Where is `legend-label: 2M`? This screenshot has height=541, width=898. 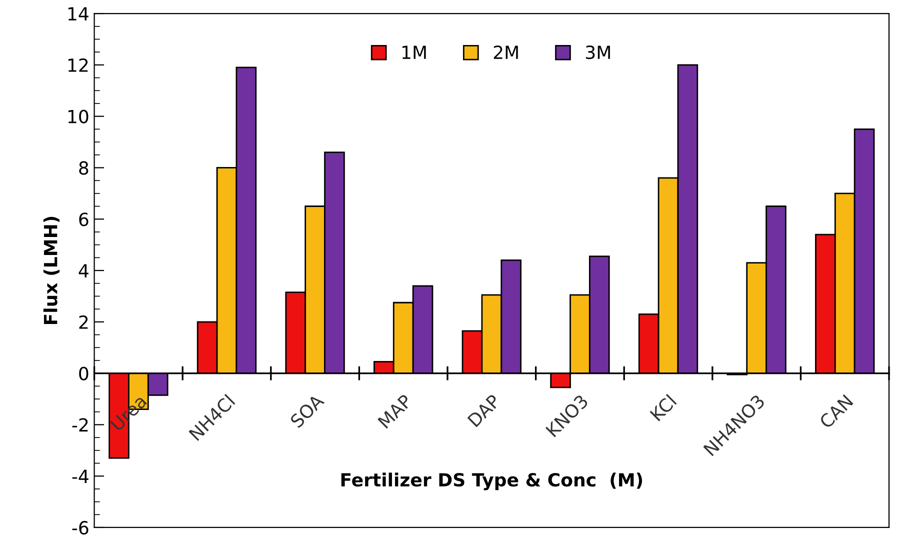
legend-label: 2M is located at coordinates (506, 52).